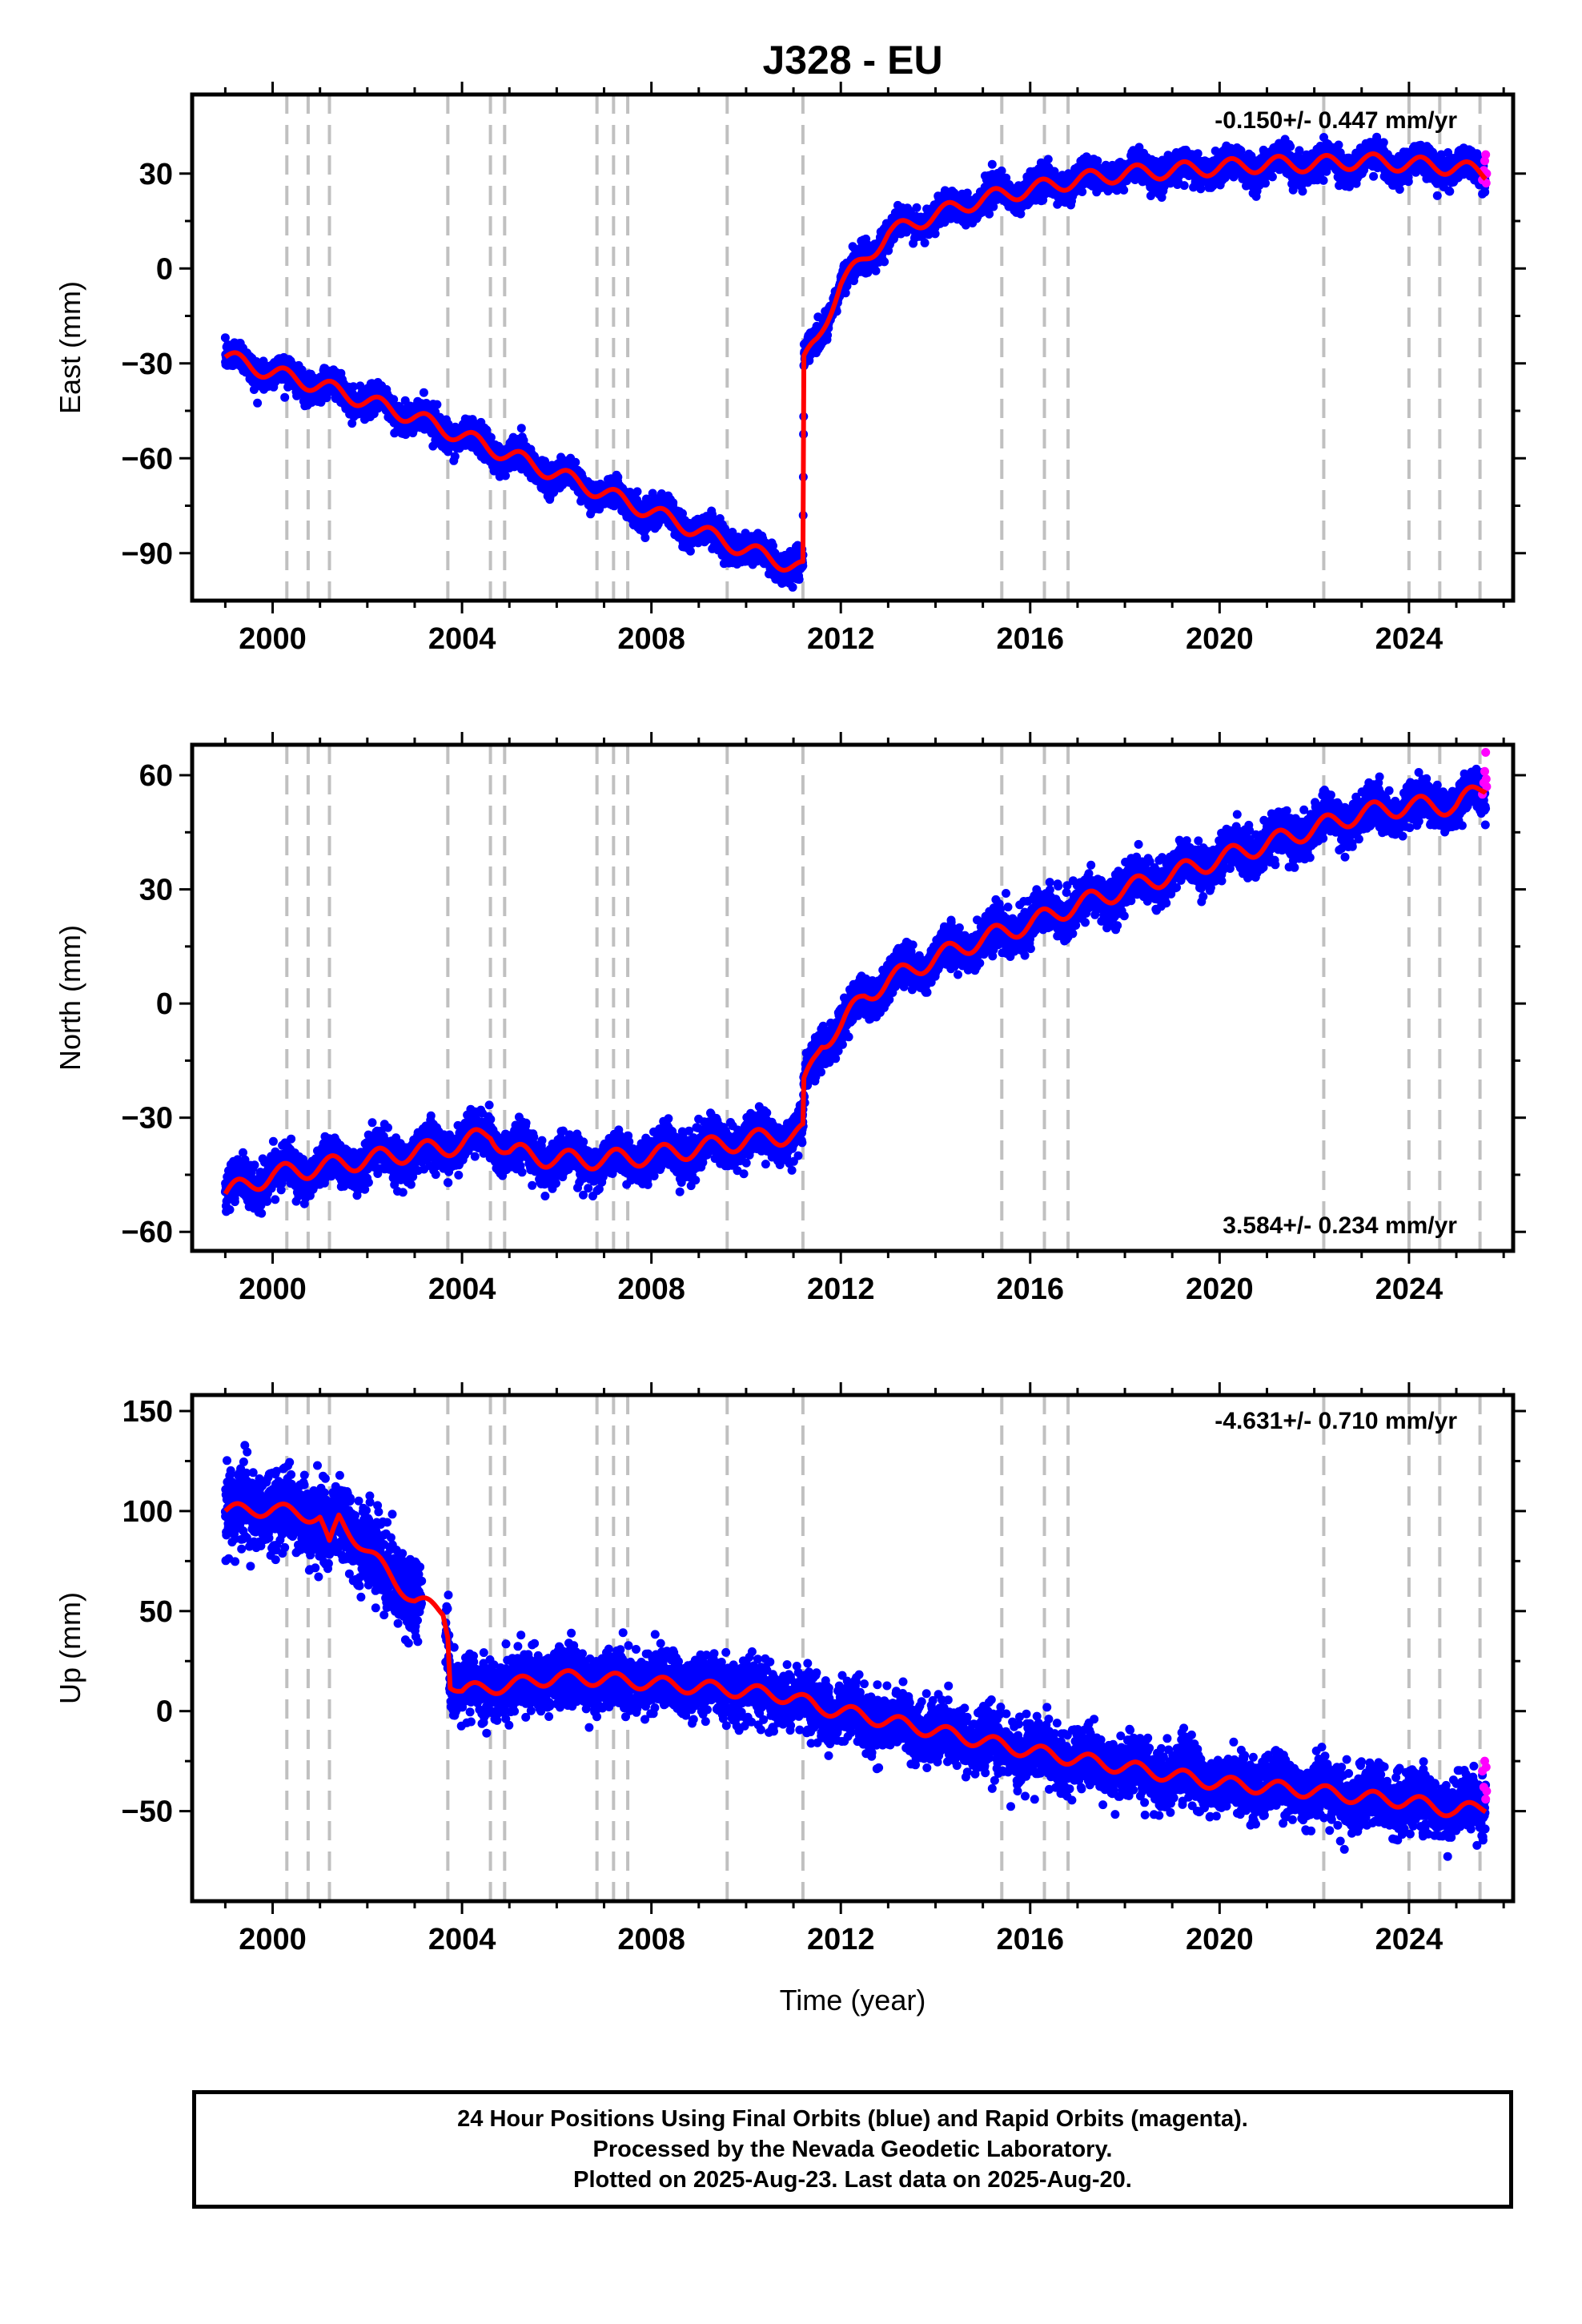 The image size is (1582, 2324). I want to click on y-axis-label-north: North (mm), so click(70, 998).